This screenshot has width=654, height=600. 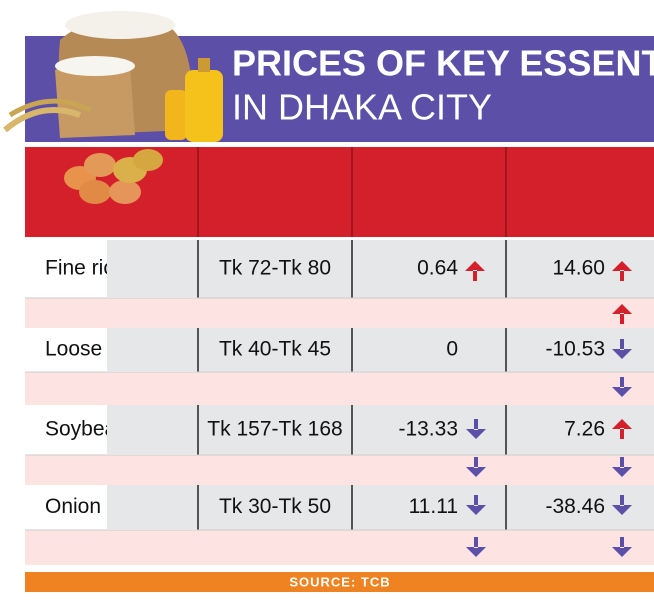 What do you see at coordinates (428, 429) in the screenshot?
I see `change-month: -13.33` at bounding box center [428, 429].